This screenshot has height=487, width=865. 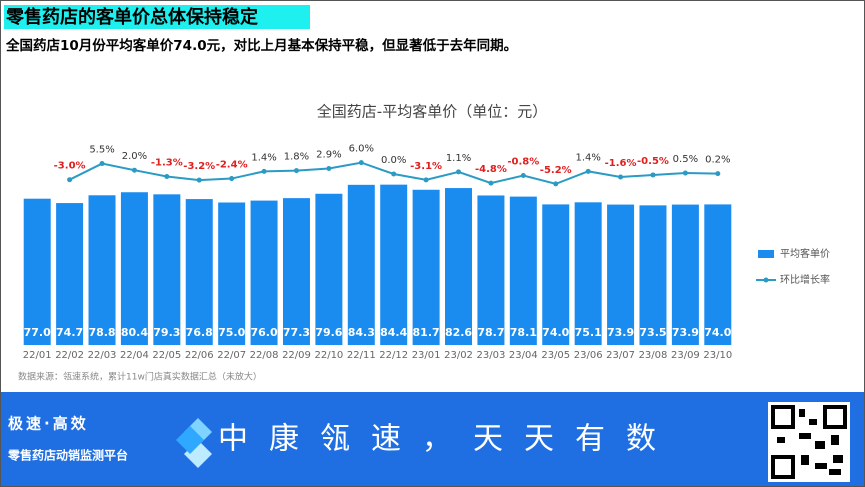 I want to click on line-label: -1.3%, so click(x=167, y=162).